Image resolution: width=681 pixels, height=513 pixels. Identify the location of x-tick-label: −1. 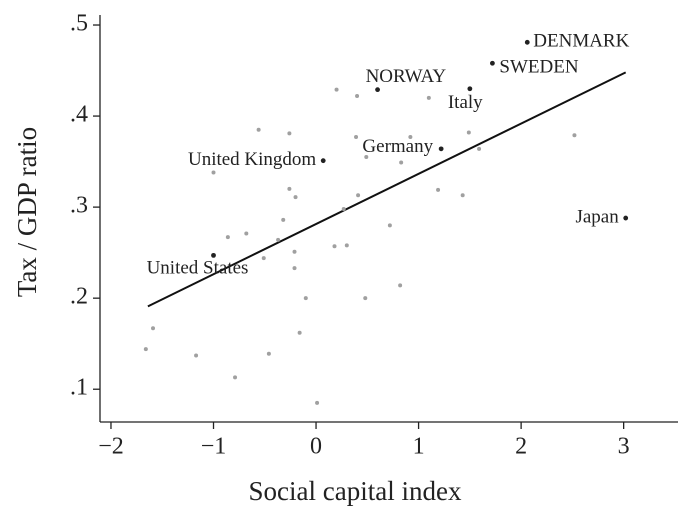
(214, 447).